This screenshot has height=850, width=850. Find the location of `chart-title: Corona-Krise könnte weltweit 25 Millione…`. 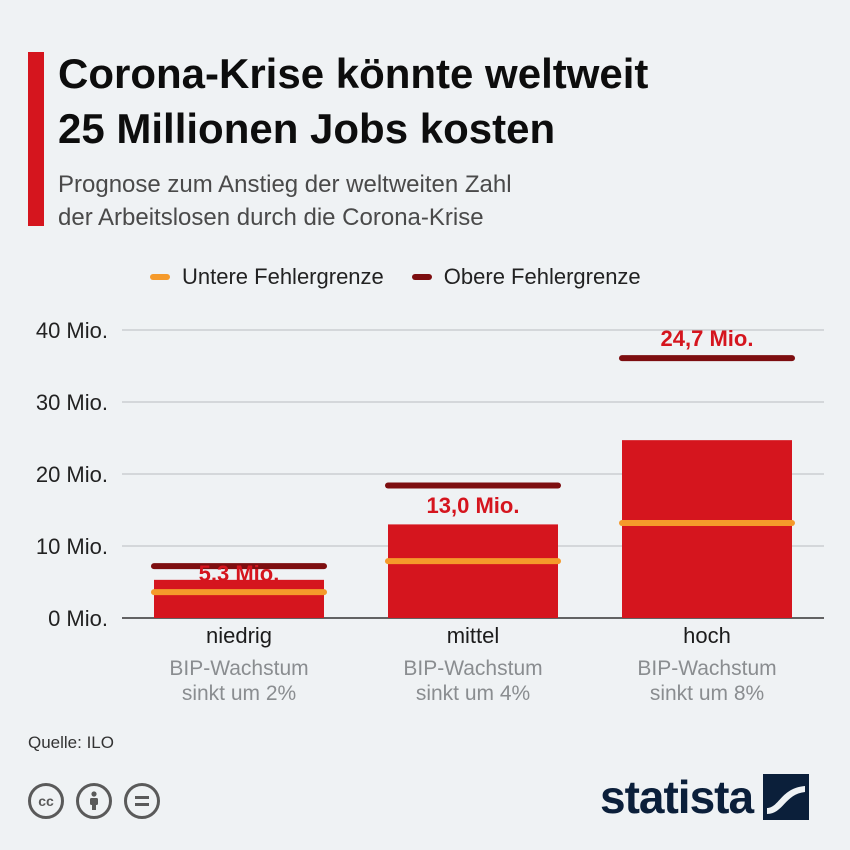

chart-title: Corona-Krise könnte weltweit 25 Millione… is located at coordinates (448, 101).